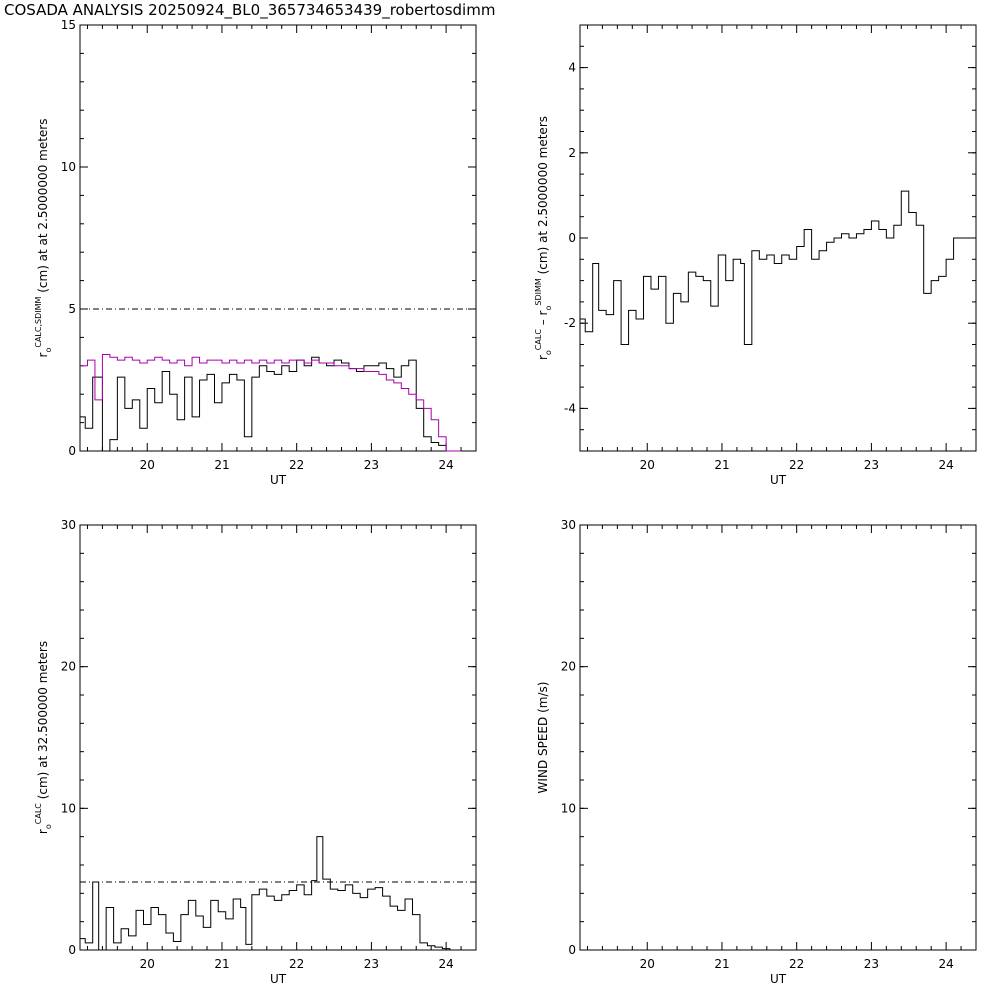  I want to click on y-tick-label: 15, so click(68, 25).